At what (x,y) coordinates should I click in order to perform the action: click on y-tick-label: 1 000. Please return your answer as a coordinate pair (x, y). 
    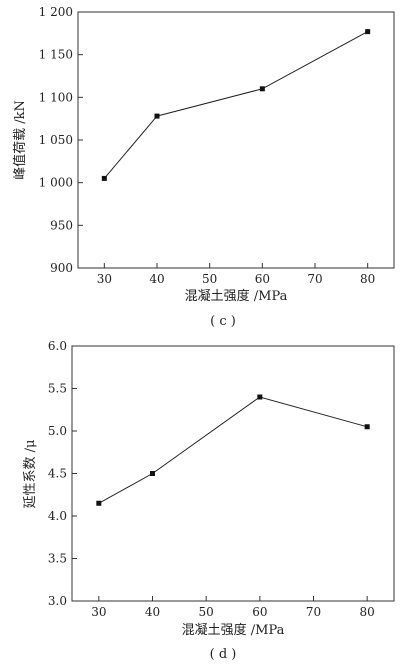
    Looking at the image, I should click on (56, 183).